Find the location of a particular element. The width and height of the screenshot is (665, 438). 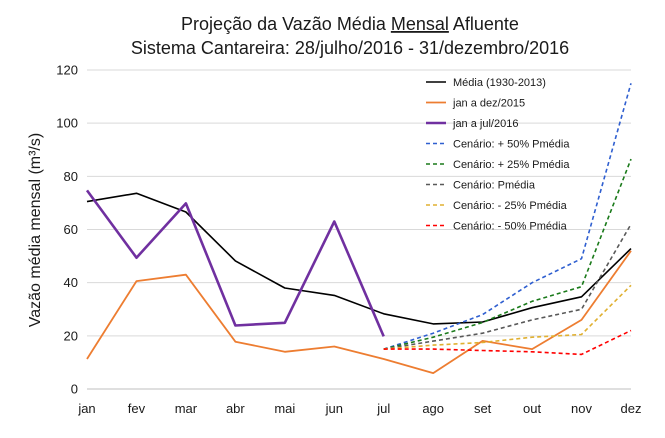

legend-entry: jan a dez/2015 is located at coordinates (488, 104).